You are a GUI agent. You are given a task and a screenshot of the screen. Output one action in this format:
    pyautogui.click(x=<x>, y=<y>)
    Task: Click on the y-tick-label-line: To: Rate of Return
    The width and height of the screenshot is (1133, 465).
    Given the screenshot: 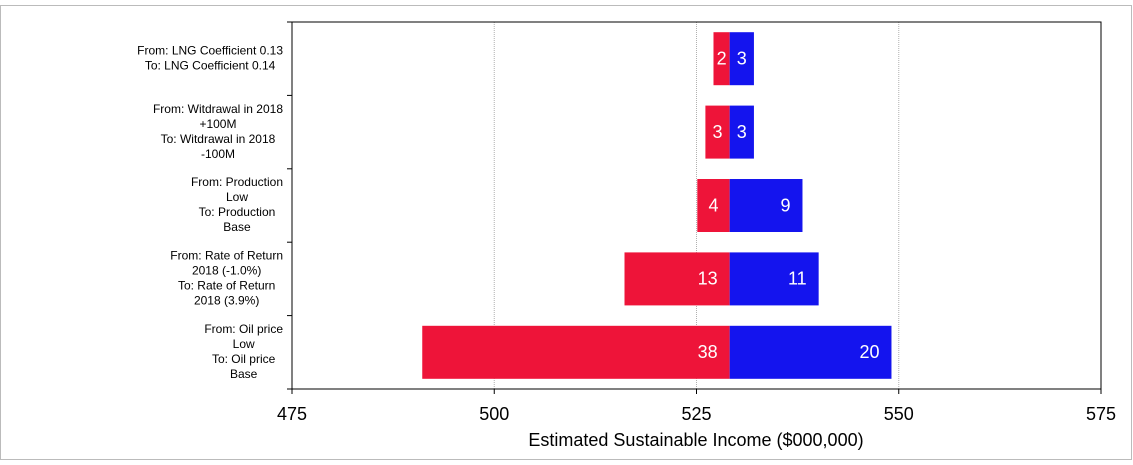 What is the action you would take?
    pyautogui.click(x=226, y=286)
    